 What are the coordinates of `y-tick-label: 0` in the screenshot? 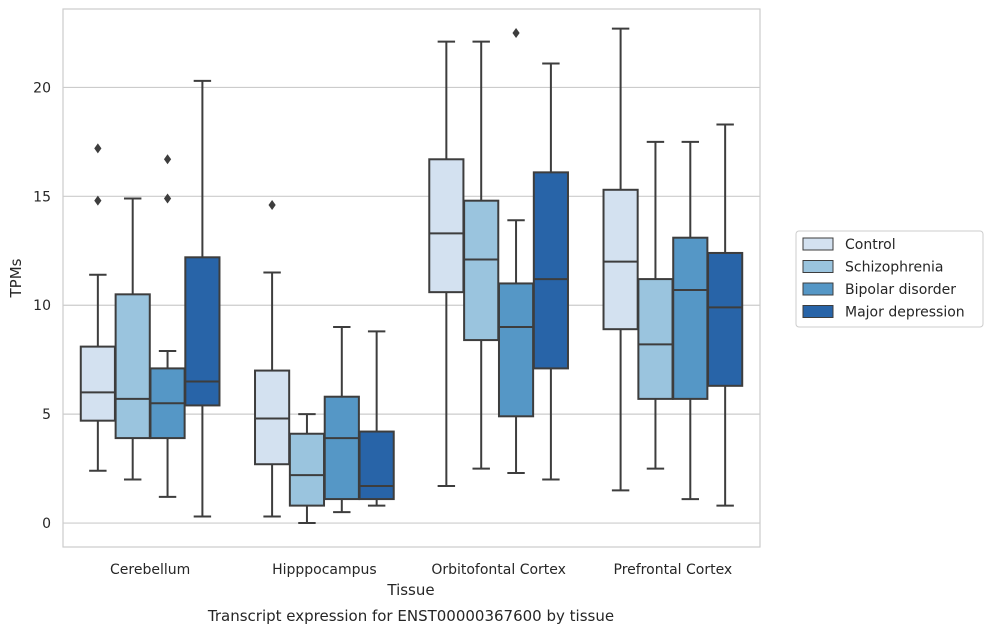 It's located at (46, 524).